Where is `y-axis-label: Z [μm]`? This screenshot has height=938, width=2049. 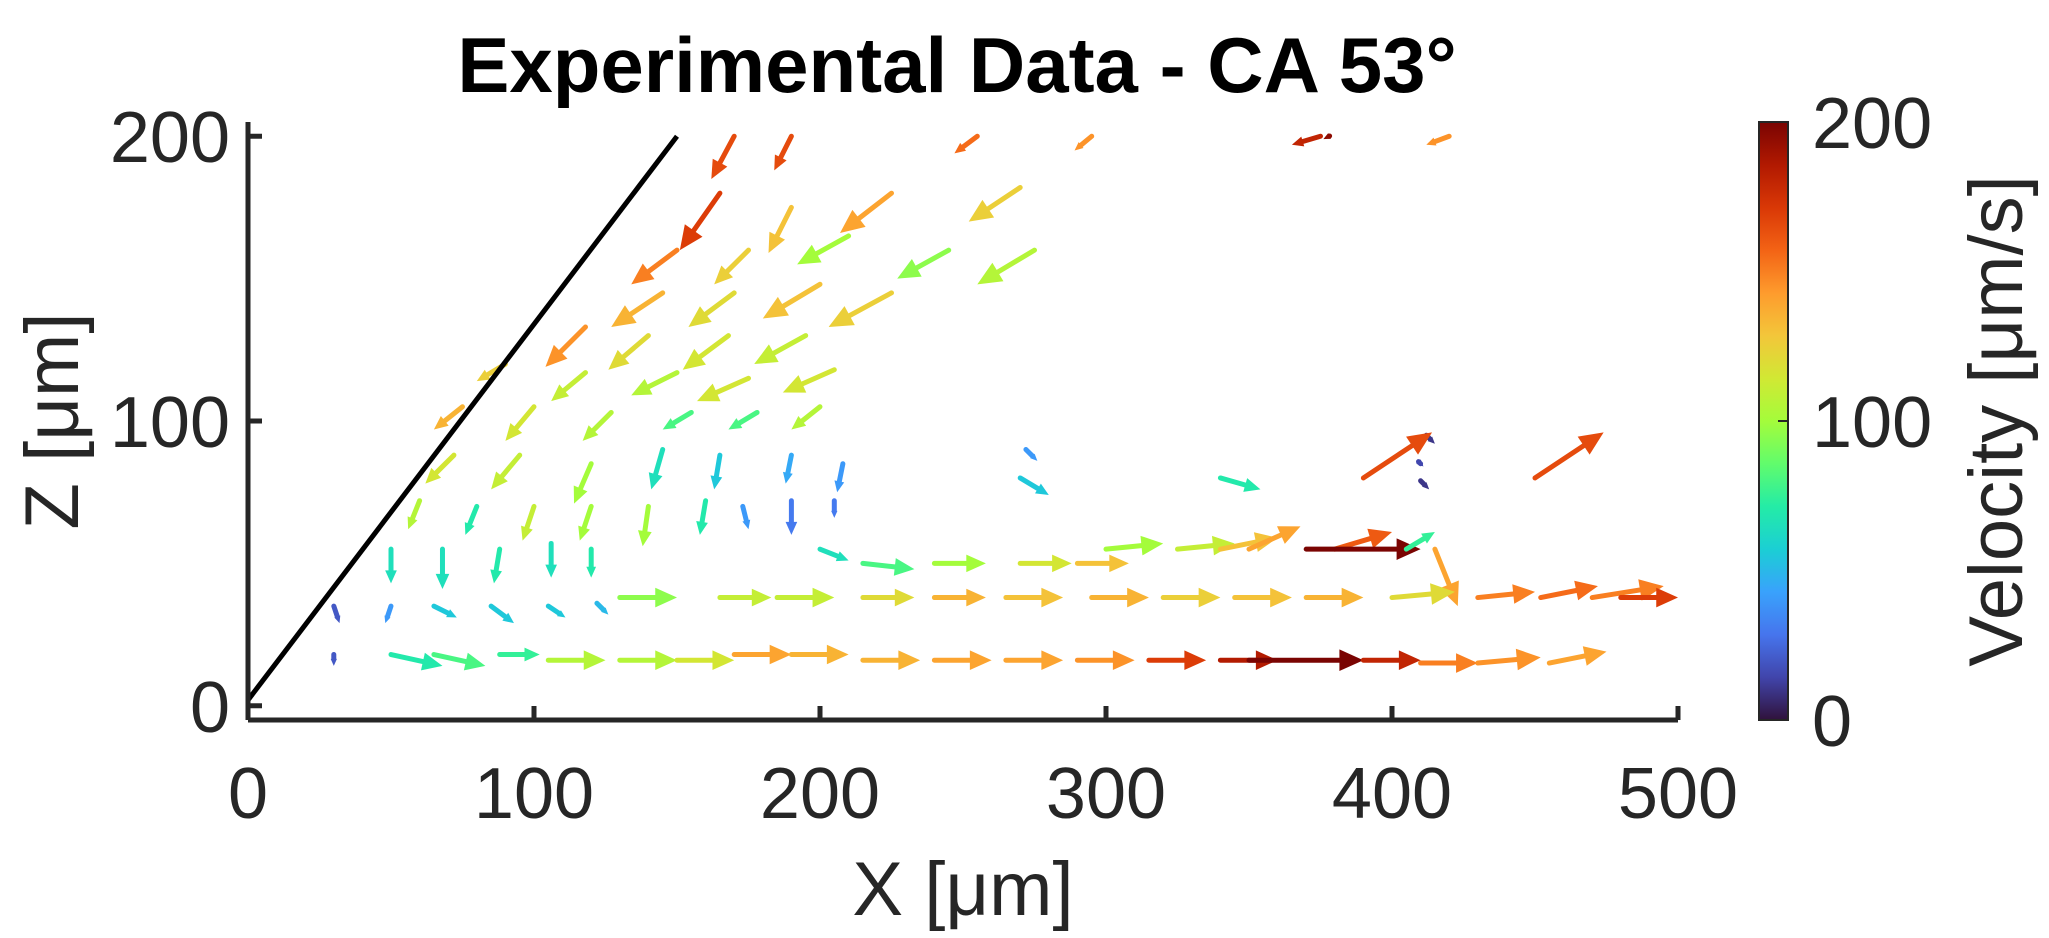
y-axis-label: Z [μm] is located at coordinates (52, 421).